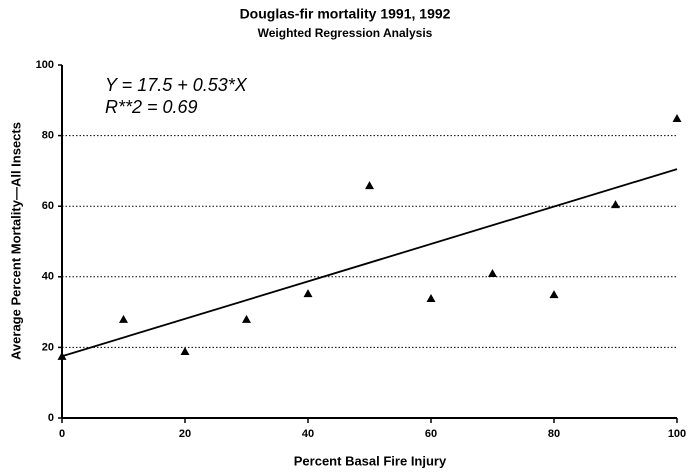  What do you see at coordinates (345, 14) in the screenshot?
I see `chart-title: Douglas-fir mortality 1991, 1992` at bounding box center [345, 14].